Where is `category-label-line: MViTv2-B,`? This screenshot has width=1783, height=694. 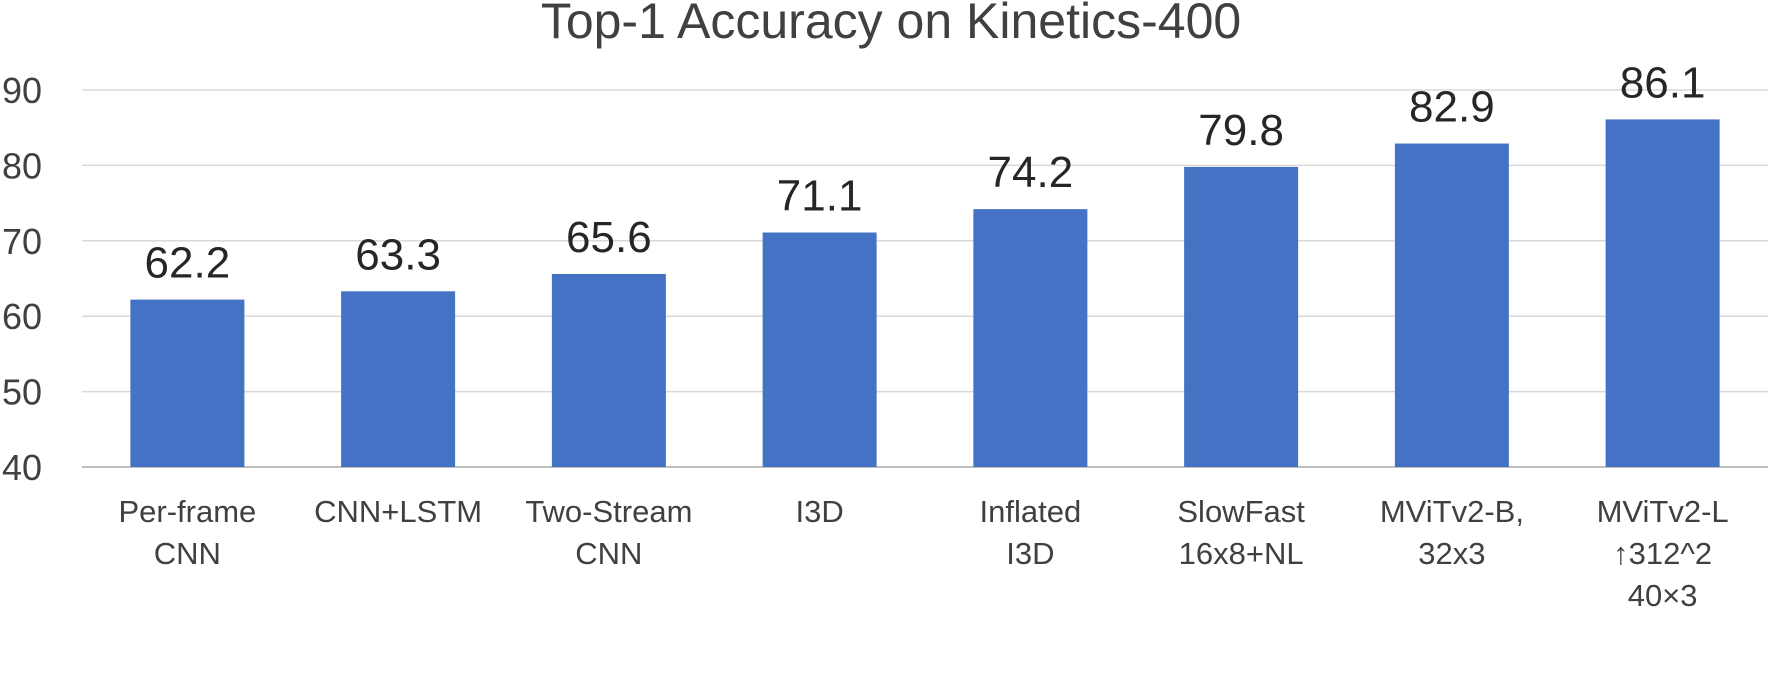 category-label-line: MViTv2-B, is located at coordinates (1452, 511).